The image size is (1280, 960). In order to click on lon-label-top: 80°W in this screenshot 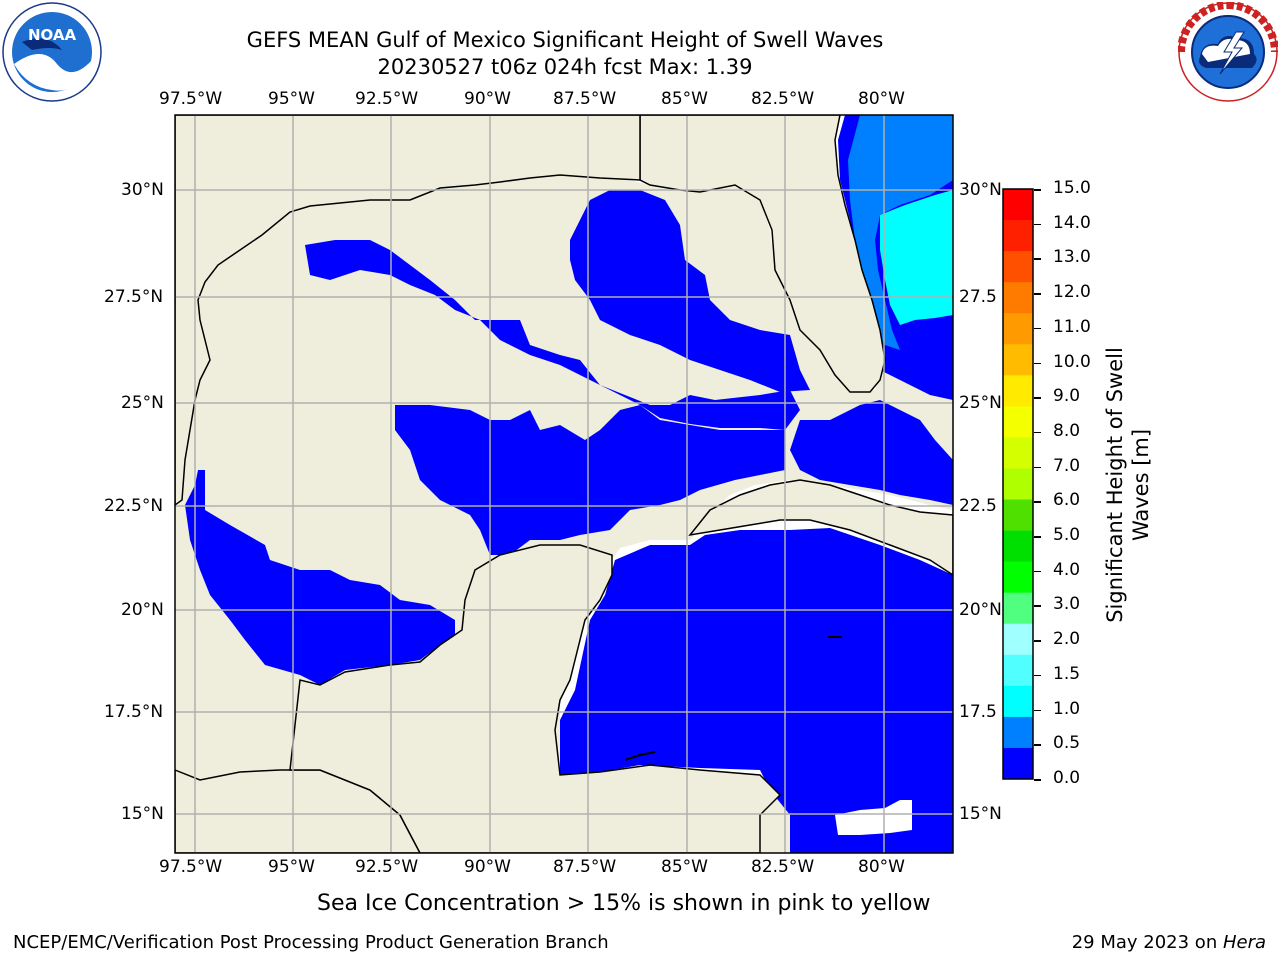, I will do `click(881, 99)`.